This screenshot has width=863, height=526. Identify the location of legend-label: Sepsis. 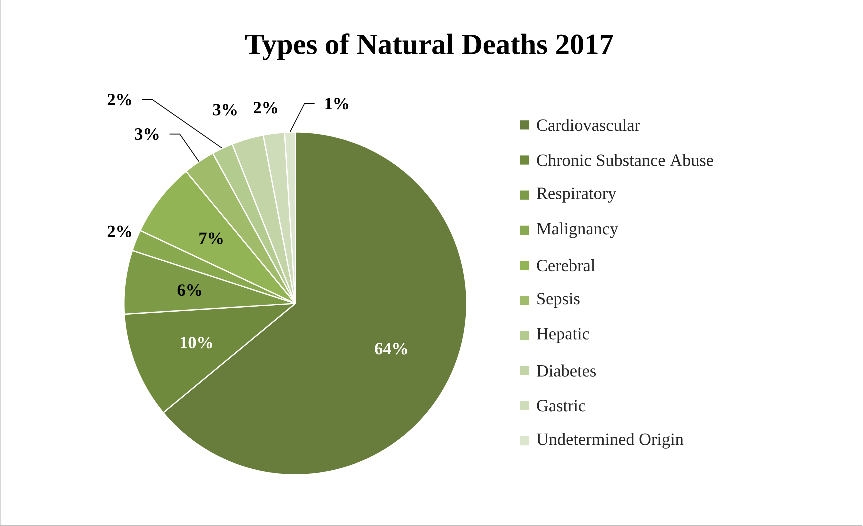
(559, 300).